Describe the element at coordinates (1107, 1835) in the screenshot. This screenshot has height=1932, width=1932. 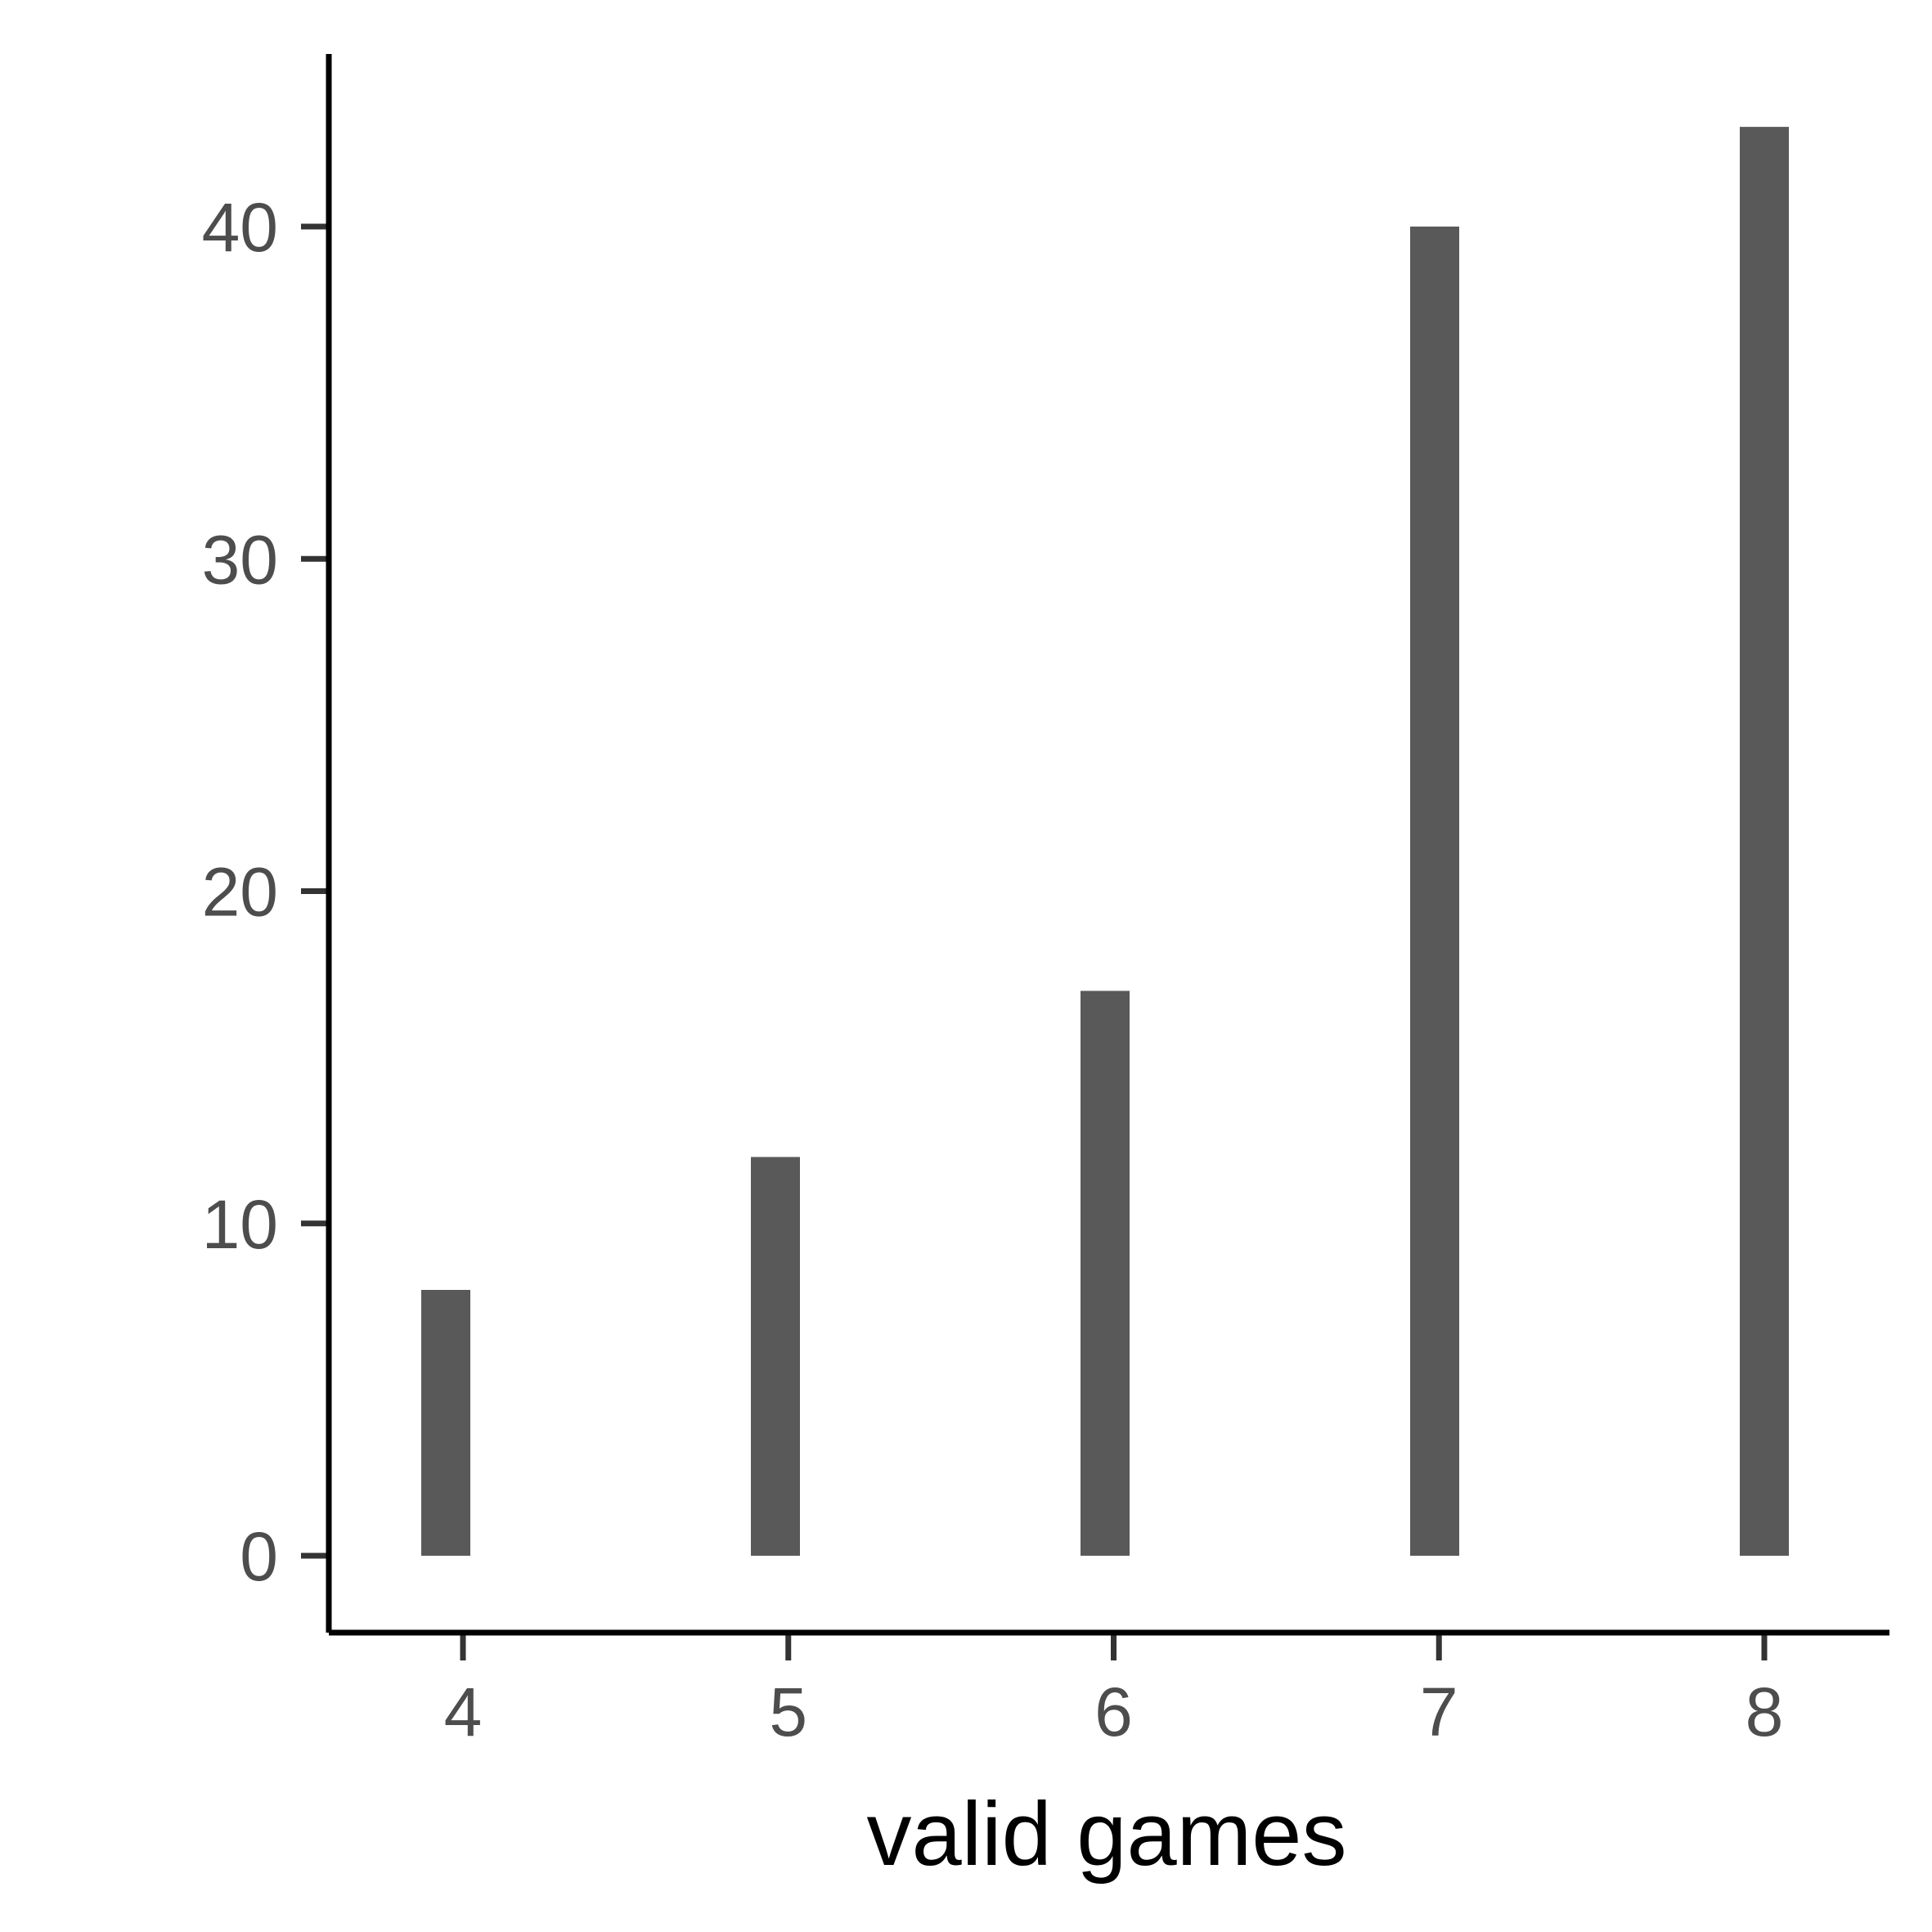
I see `x-axis-title: valid games` at that location.